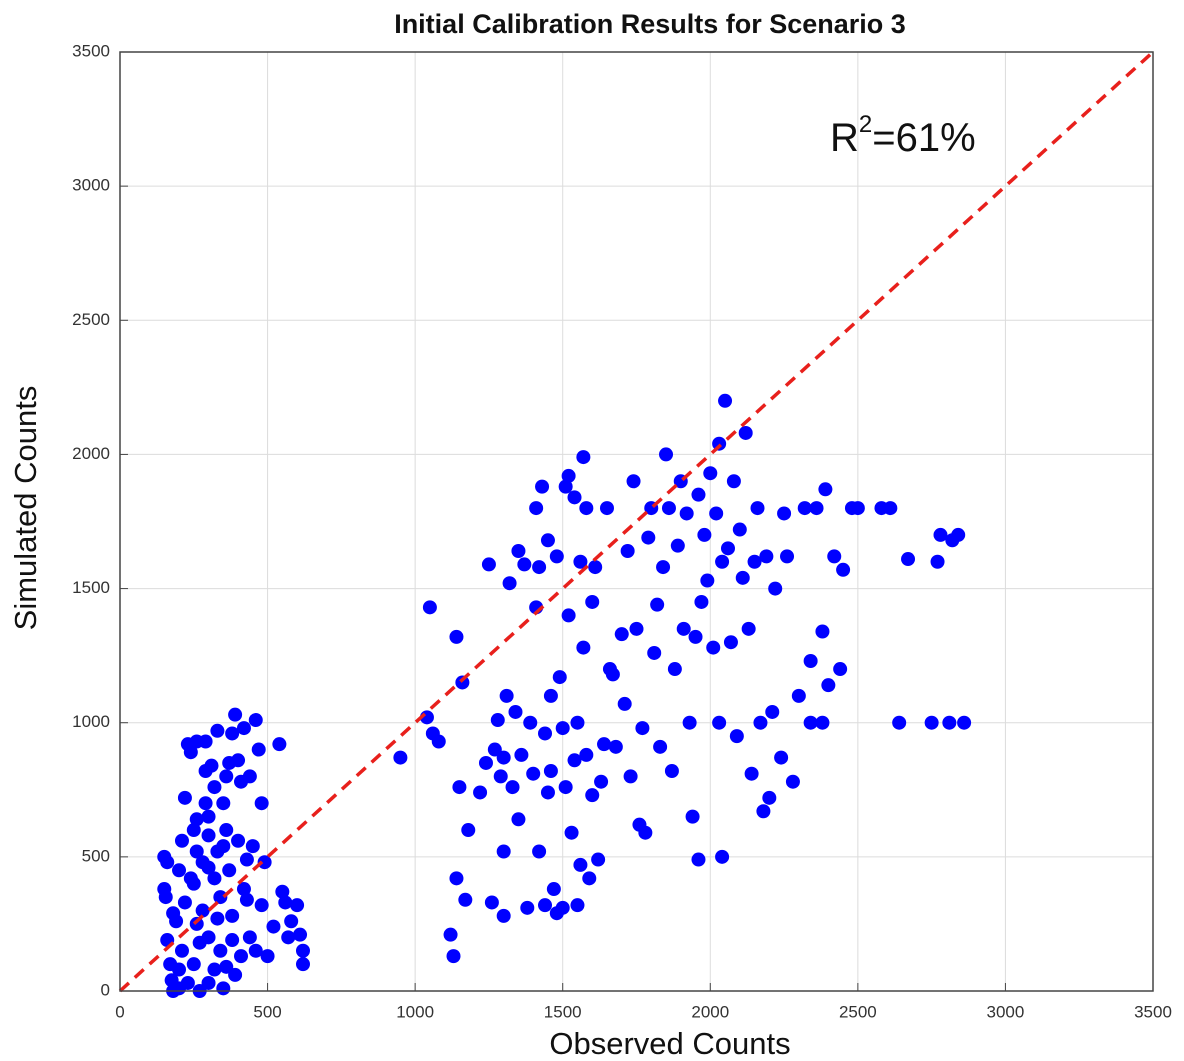  What do you see at coordinates (267, 1011) in the screenshot?
I see `x-tick-label: 500` at bounding box center [267, 1011].